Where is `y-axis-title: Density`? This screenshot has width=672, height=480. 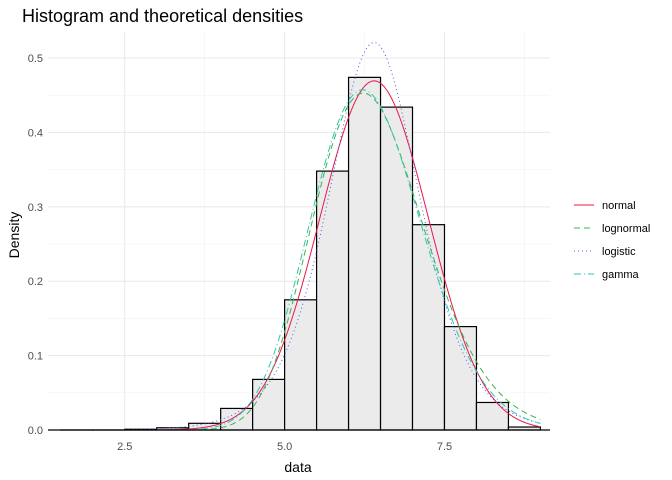
y-axis-title: Density is located at coordinates (14, 235).